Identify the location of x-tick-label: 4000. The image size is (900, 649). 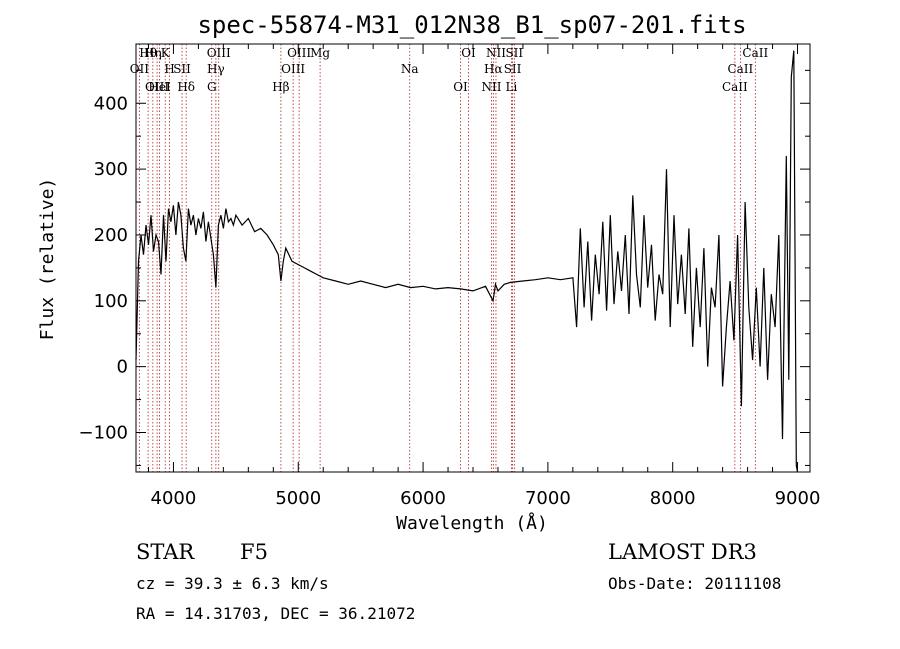
(174, 498).